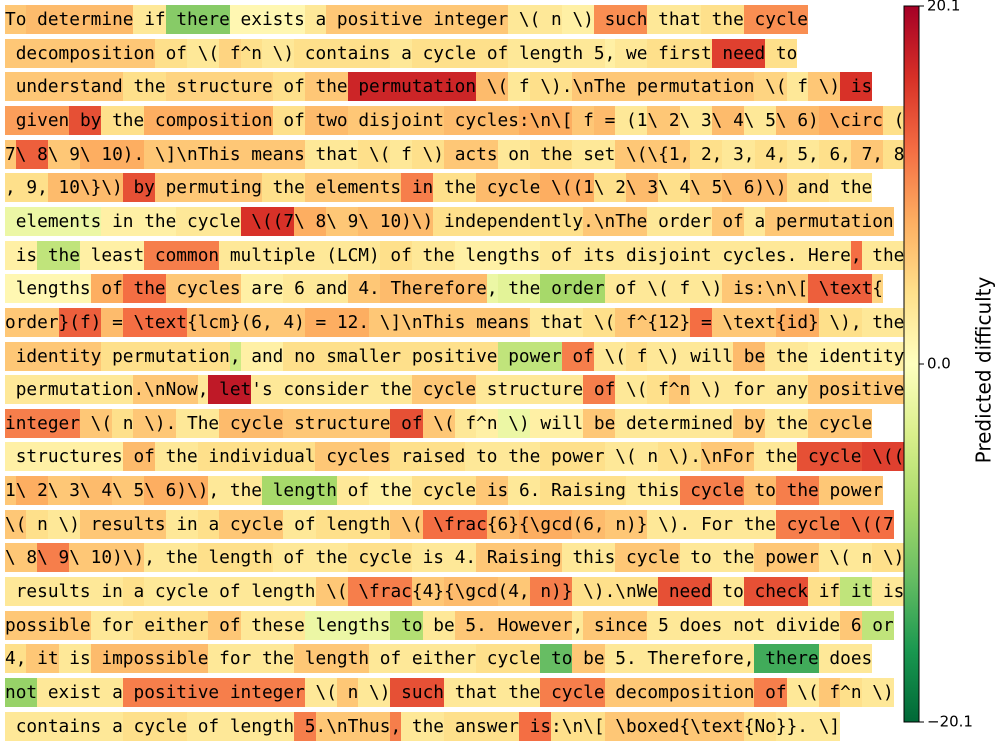  I want to click on token: power, so click(529, 356).